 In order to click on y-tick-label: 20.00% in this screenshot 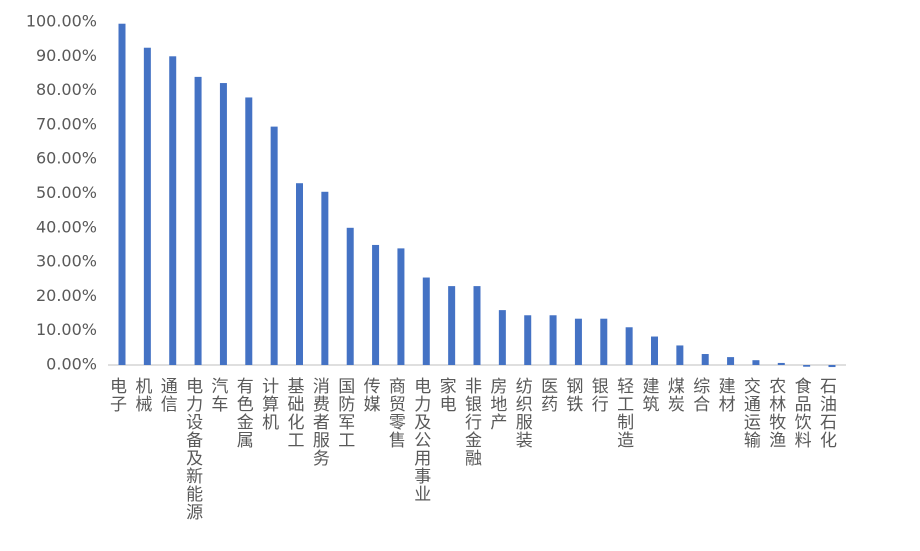, I will do `click(66, 295)`.